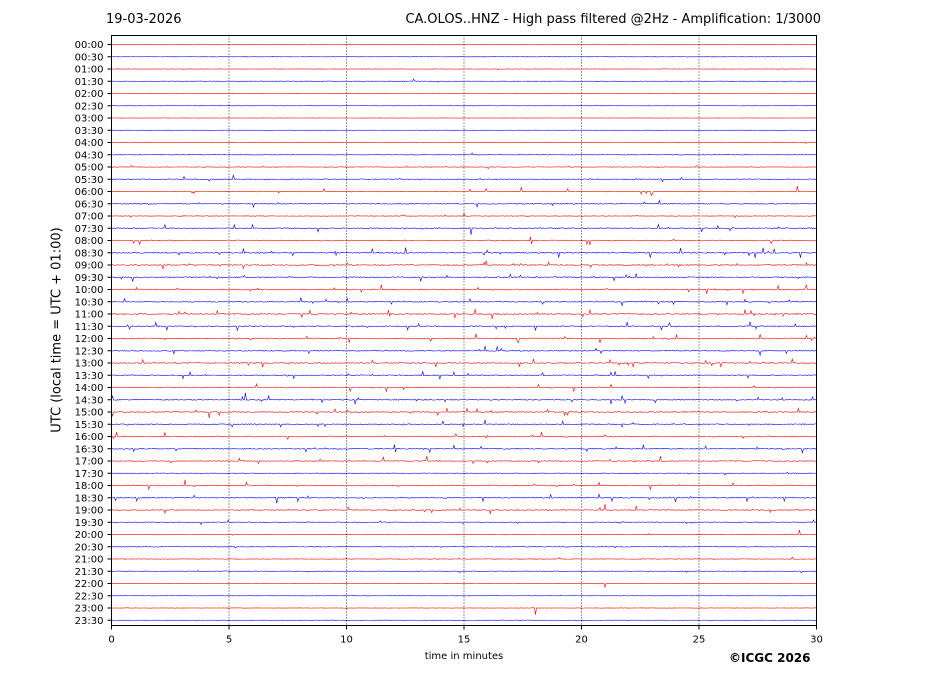 The height and width of the screenshot is (696, 927). What do you see at coordinates (89, 143) in the screenshot?
I see `y-tick-label-8: 04:00` at bounding box center [89, 143].